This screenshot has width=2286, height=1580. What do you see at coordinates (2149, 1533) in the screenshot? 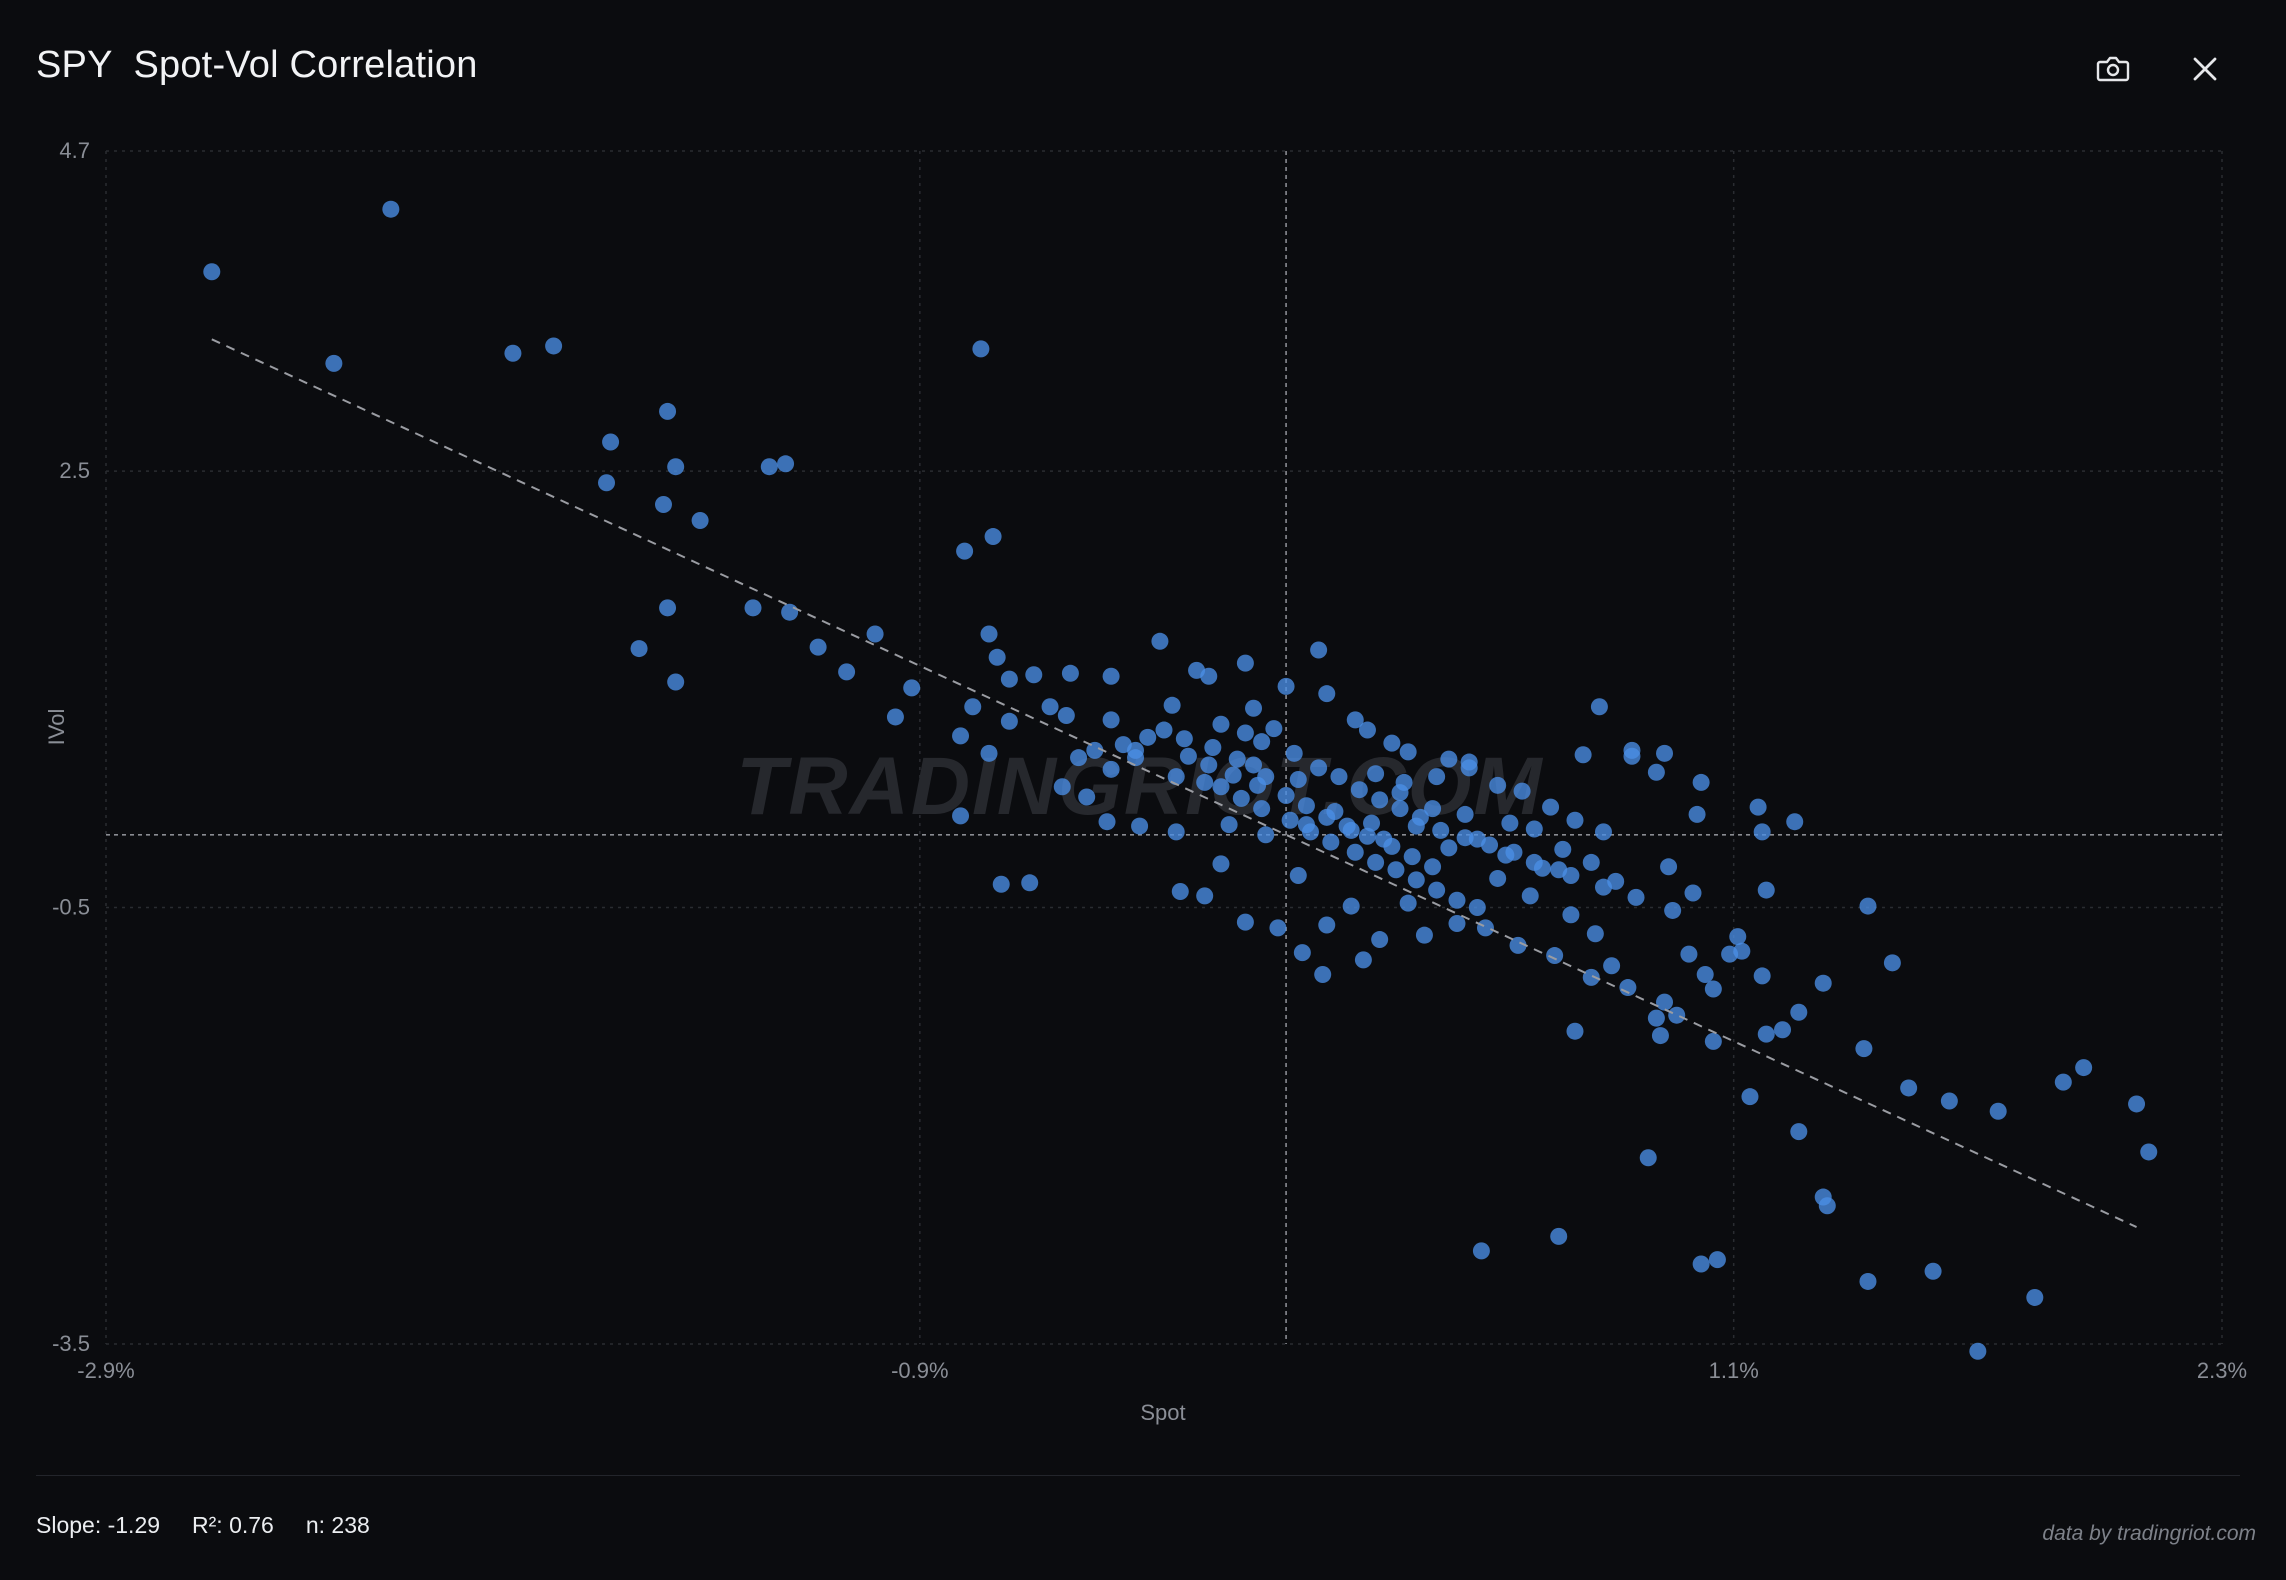
I see `data-credit: data by tradingriot.com` at bounding box center [2149, 1533].